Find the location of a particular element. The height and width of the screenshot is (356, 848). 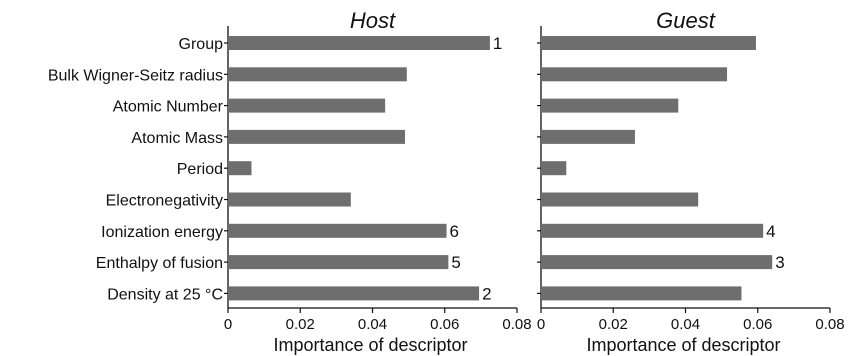

rank-label: 1 is located at coordinates (497, 43).